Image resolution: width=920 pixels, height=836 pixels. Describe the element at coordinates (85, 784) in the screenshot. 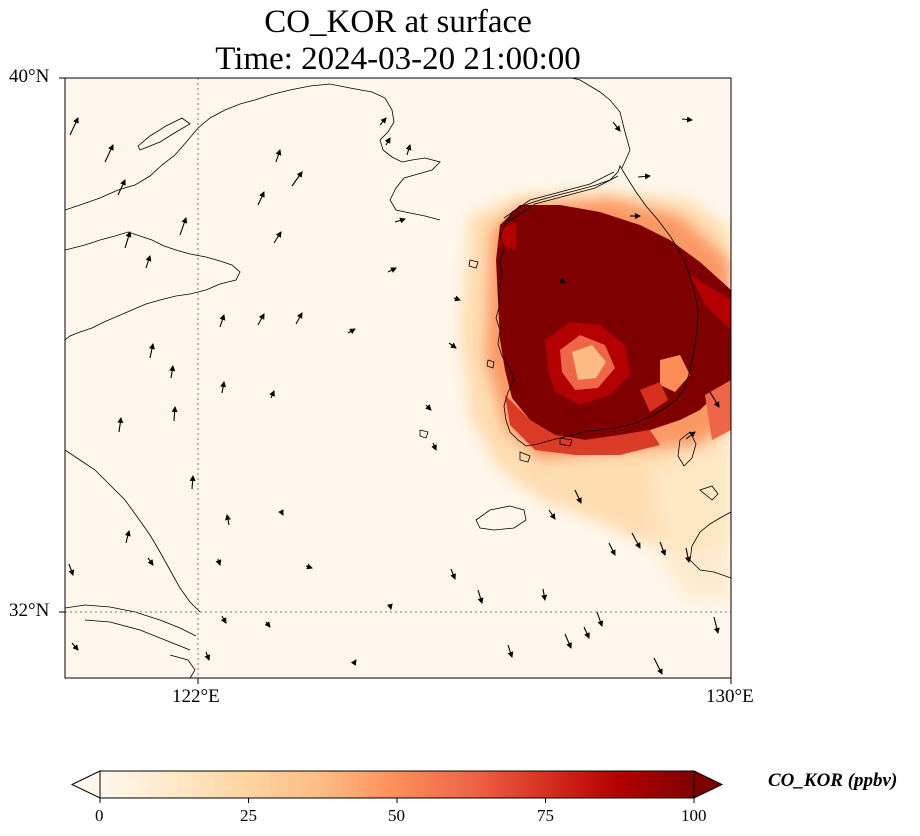

I see `colorbar-extend-min` at that location.